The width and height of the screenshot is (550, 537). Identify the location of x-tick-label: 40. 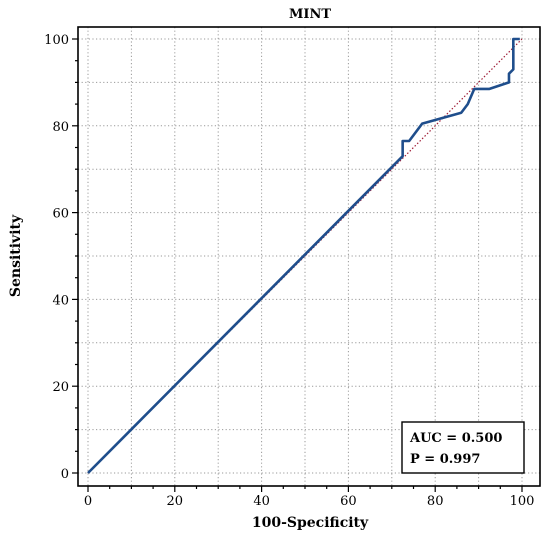
(261, 501).